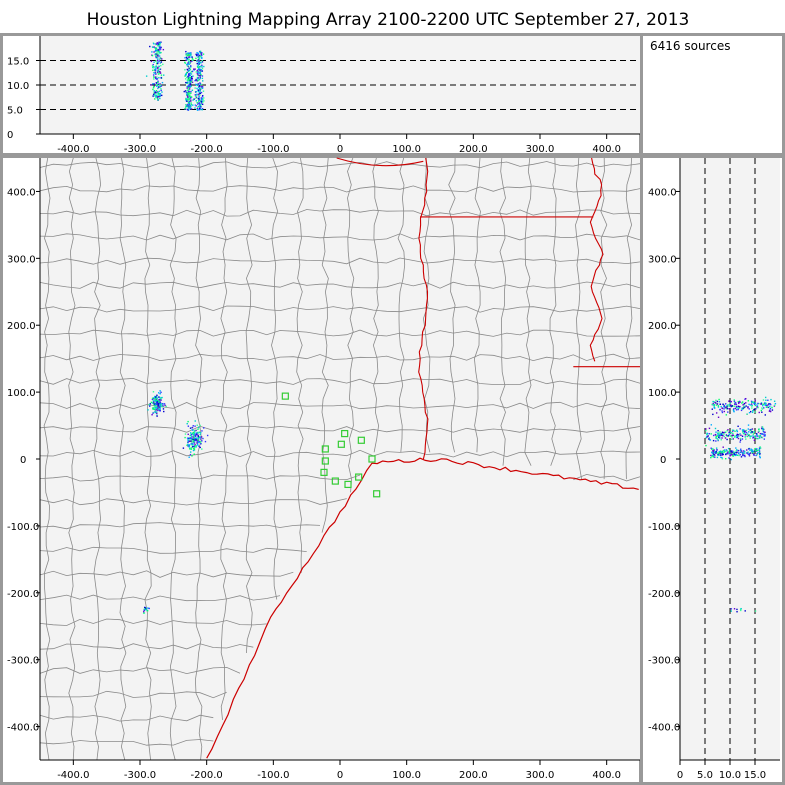  I want to click on altitude-x-tick-label: 300.0, so click(540, 149).